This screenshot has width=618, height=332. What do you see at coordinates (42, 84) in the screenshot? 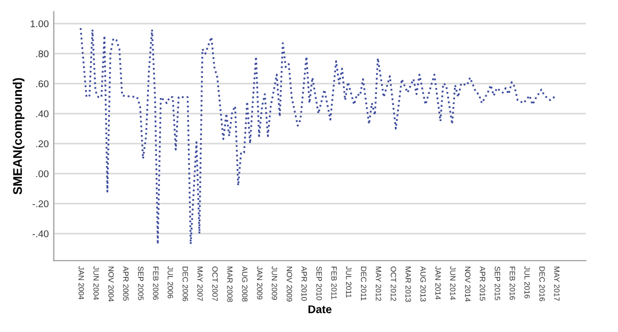
I see `y-tick-label: .60` at bounding box center [42, 84].